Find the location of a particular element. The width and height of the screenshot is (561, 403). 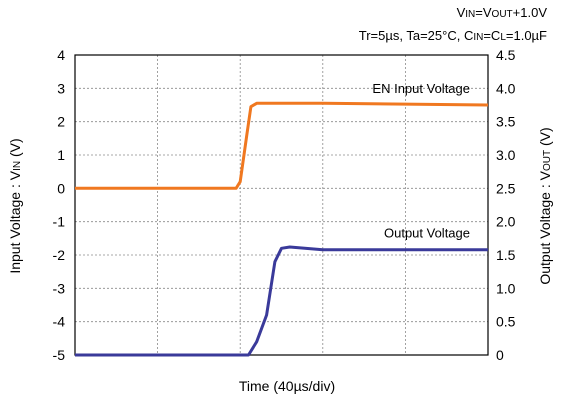

series-labels: EN Input Voltage Output Voltage is located at coordinates (421, 161).